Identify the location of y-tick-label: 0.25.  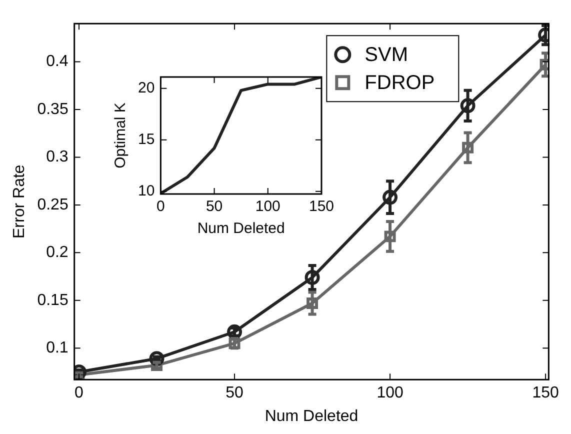
(52, 205).